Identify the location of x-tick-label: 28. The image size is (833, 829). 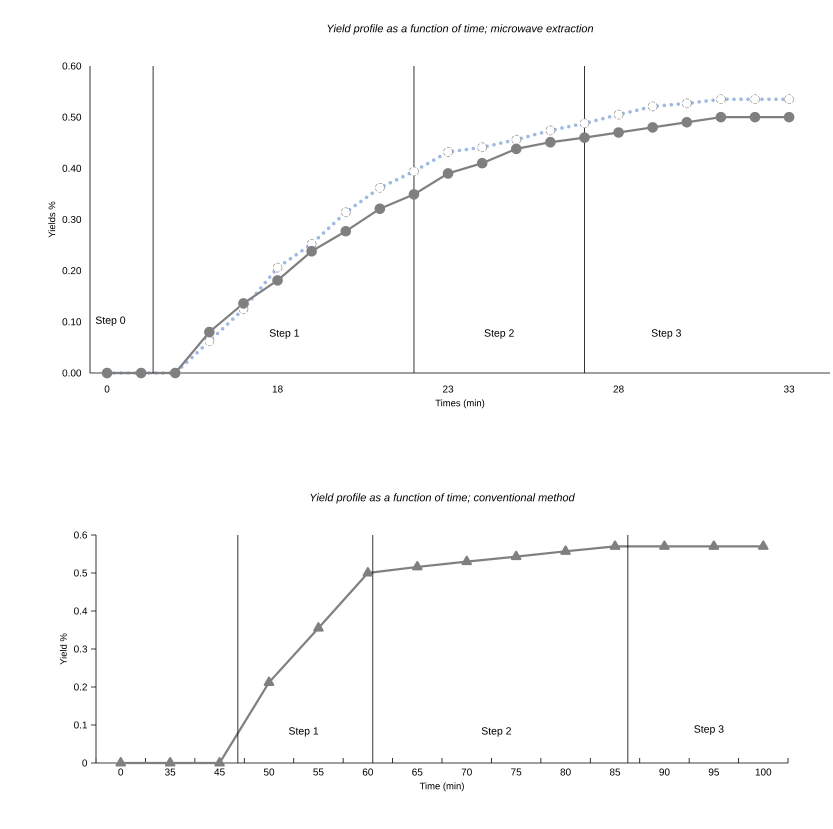
(619, 389).